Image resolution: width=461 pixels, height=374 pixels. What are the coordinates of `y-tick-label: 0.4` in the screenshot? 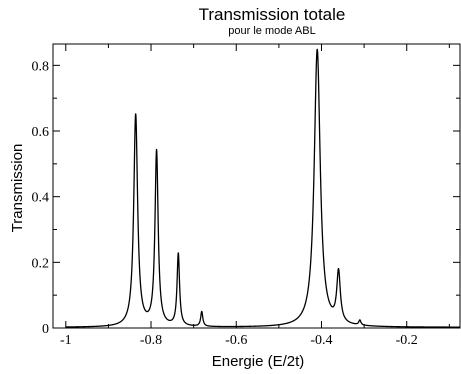 It's located at (41, 198).